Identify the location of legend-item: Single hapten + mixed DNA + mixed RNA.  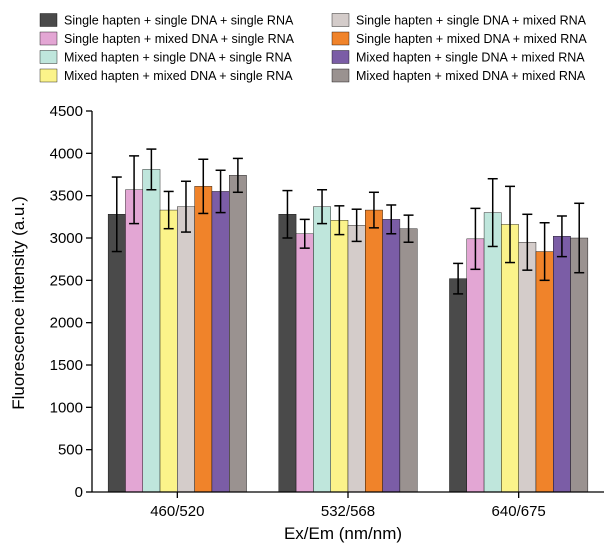
(459, 38).